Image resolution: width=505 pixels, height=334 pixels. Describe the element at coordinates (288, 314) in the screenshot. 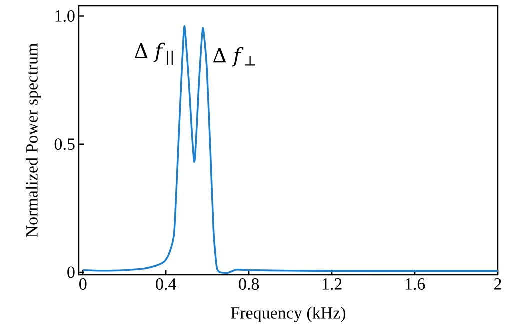

I see `x-axis-title: Frequency (kHz)` at that location.